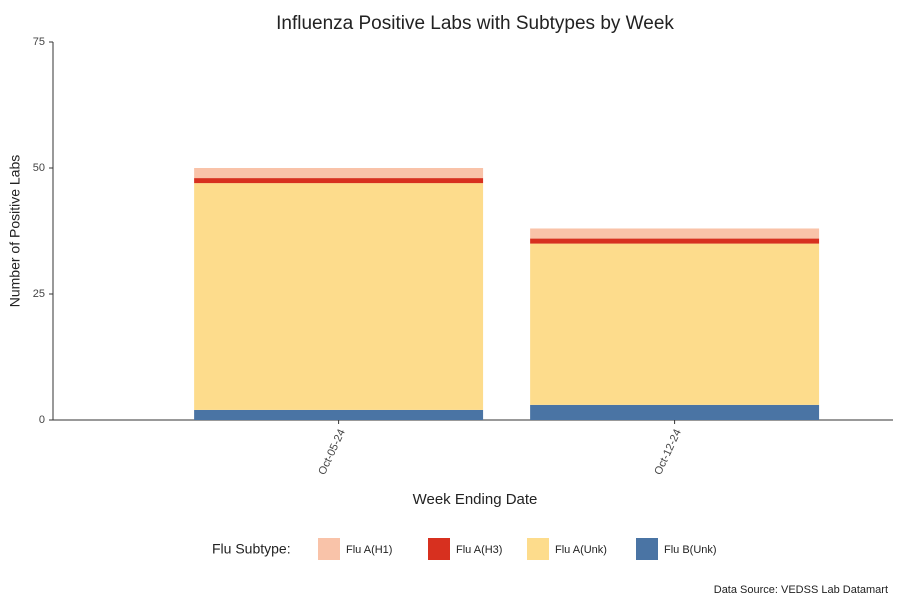 The height and width of the screenshot is (597, 897). What do you see at coordinates (690, 550) in the screenshot?
I see `legend-label: Flu B(Unk)` at bounding box center [690, 550].